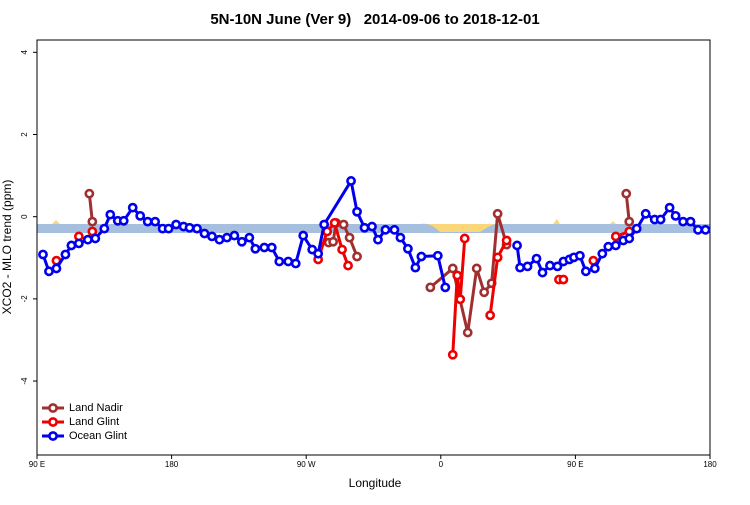 This screenshot has height=505, width=750. I want to click on legend-label: Ocean Glint, so click(98, 436).